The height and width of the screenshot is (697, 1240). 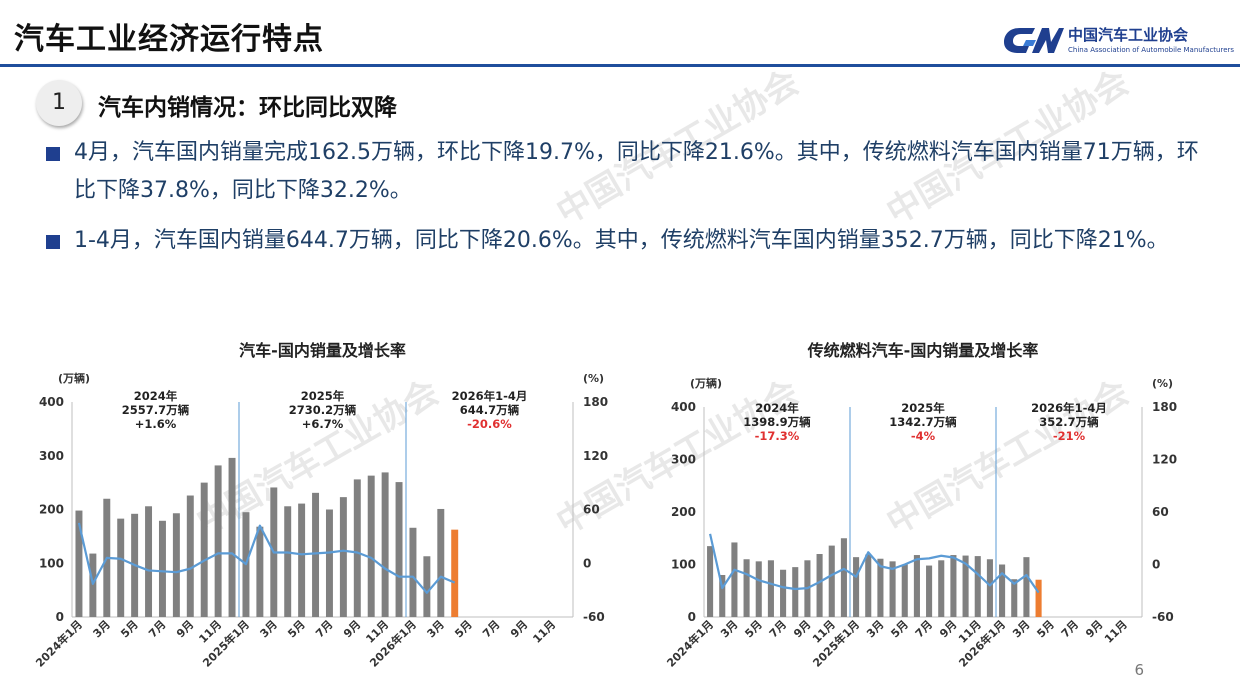 I want to click on x-tick-label: 11月, so click(x=544, y=632).